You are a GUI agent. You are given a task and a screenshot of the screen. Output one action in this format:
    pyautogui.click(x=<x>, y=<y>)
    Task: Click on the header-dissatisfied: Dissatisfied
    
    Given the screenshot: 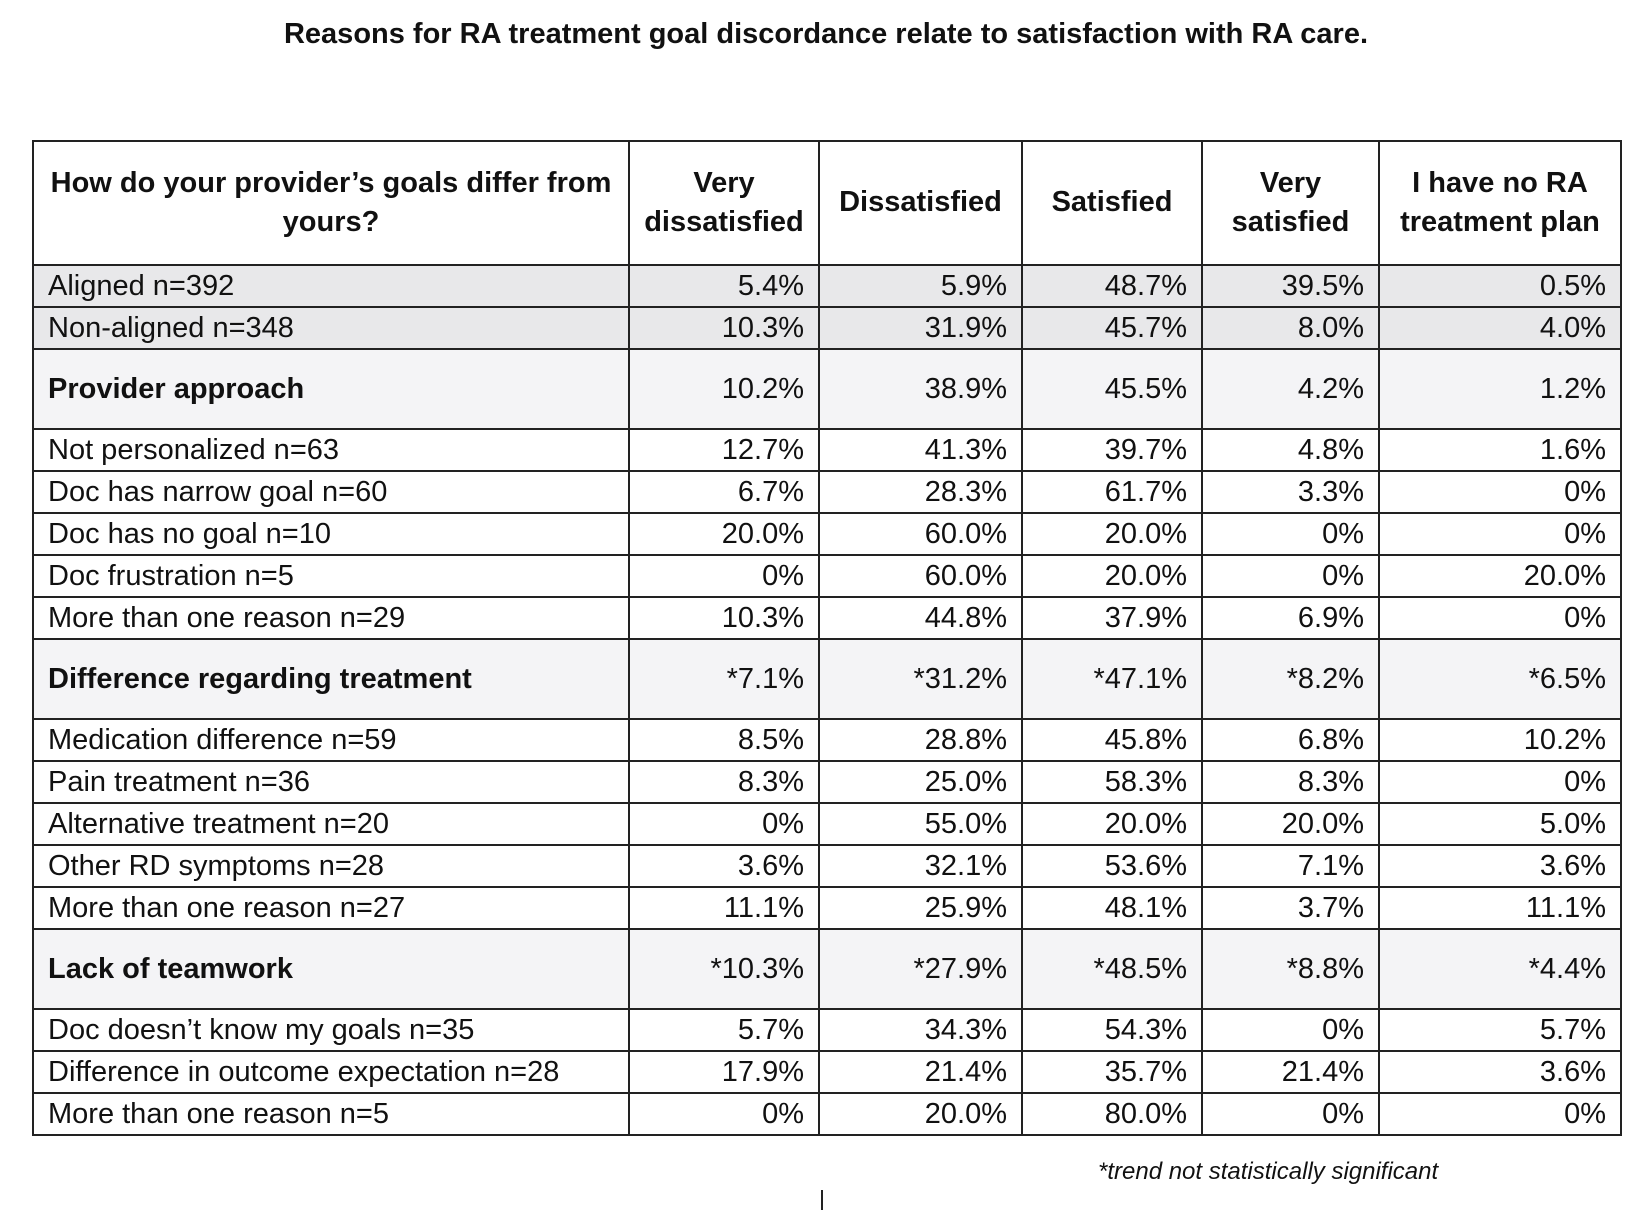 What is the action you would take?
    pyautogui.click(x=920, y=203)
    